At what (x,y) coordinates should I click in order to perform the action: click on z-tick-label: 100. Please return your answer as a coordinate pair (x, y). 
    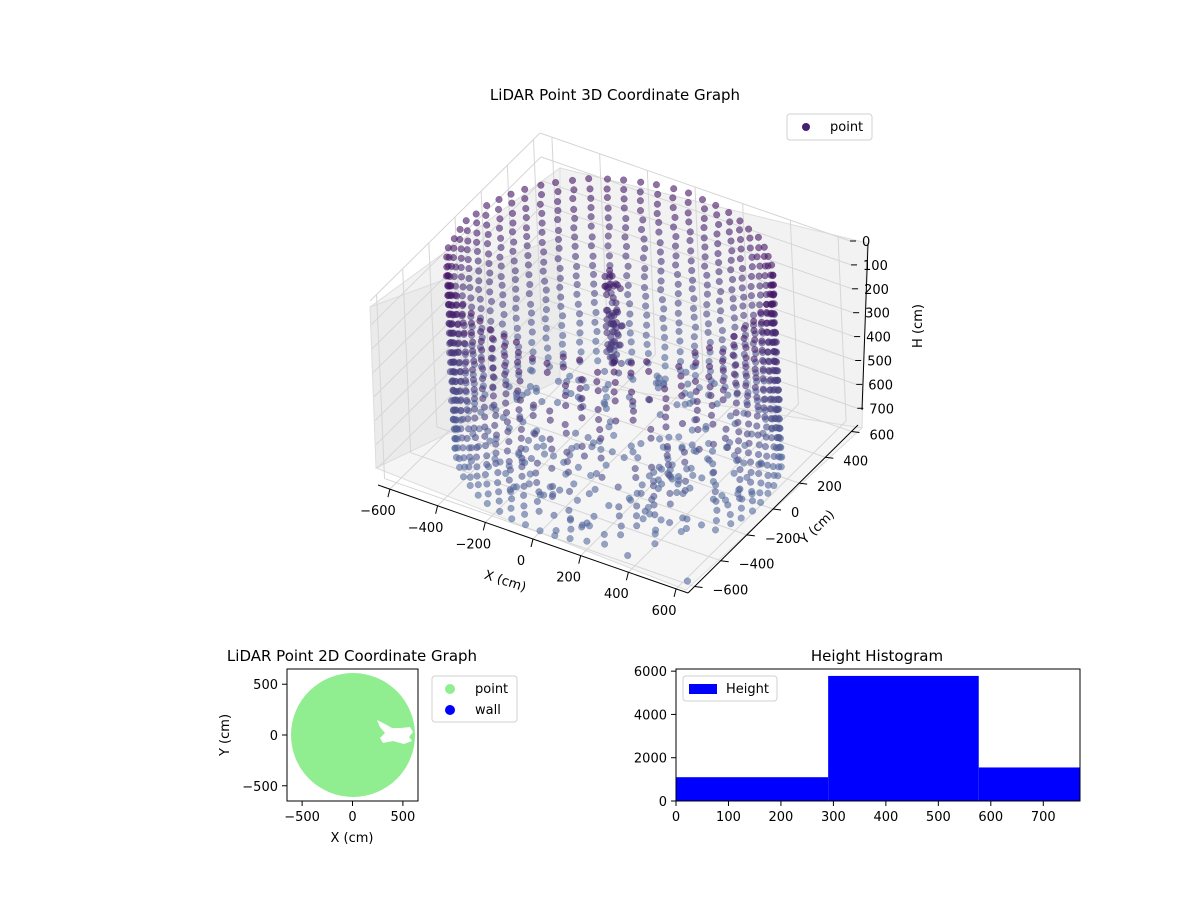
    Looking at the image, I should click on (875, 266).